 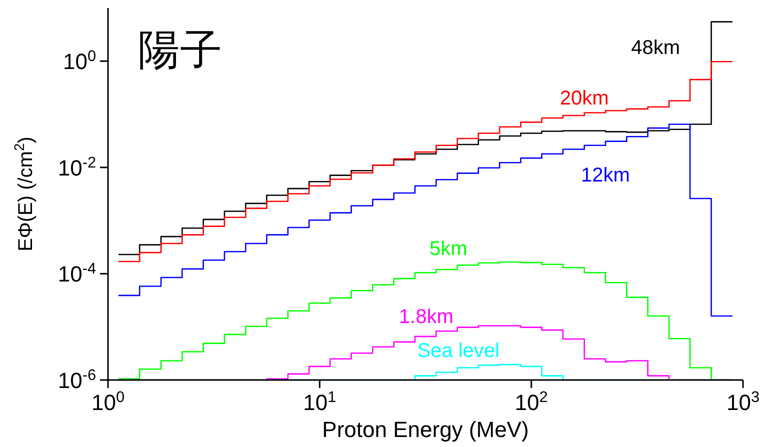 I want to click on series-label: 20km, so click(x=584, y=99).